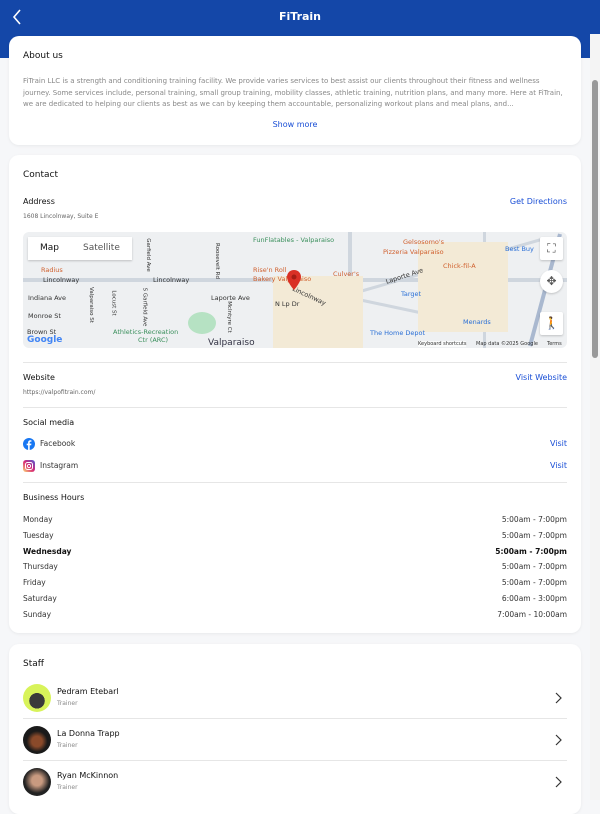 Image resolution: width=600 pixels, height=814 pixels. I want to click on contact-title: Contact, so click(41, 175).